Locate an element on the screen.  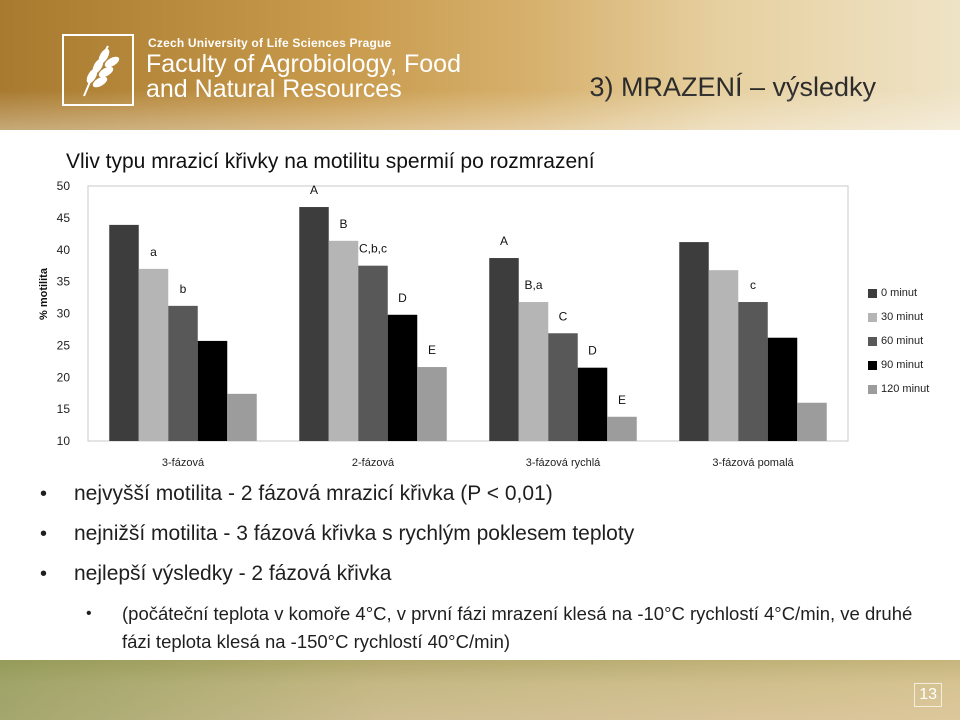
legend-item: 30 minut is located at coordinates (898, 317).